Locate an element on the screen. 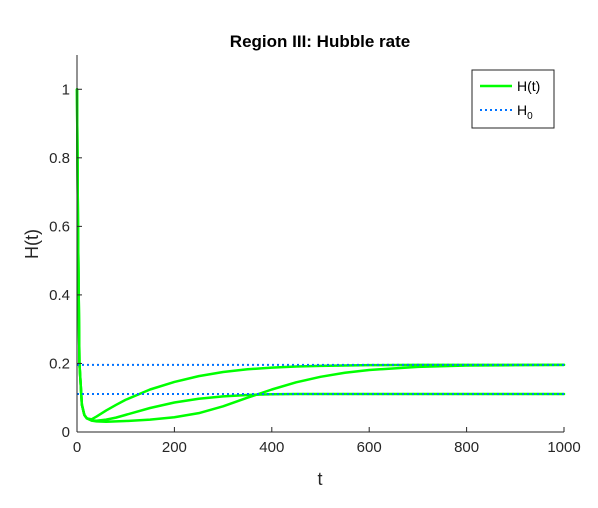  y-tick-label: 0.8 is located at coordinates (59, 158).